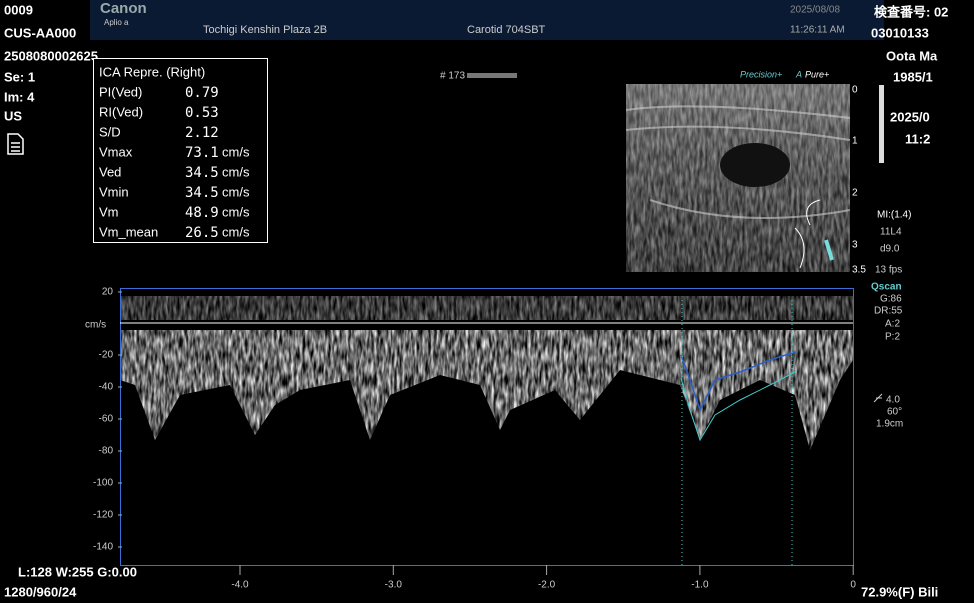 Image resolution: width=974 pixels, height=603 pixels. Describe the element at coordinates (106, 387) in the screenshot. I see `y-tick-label: -40` at that location.